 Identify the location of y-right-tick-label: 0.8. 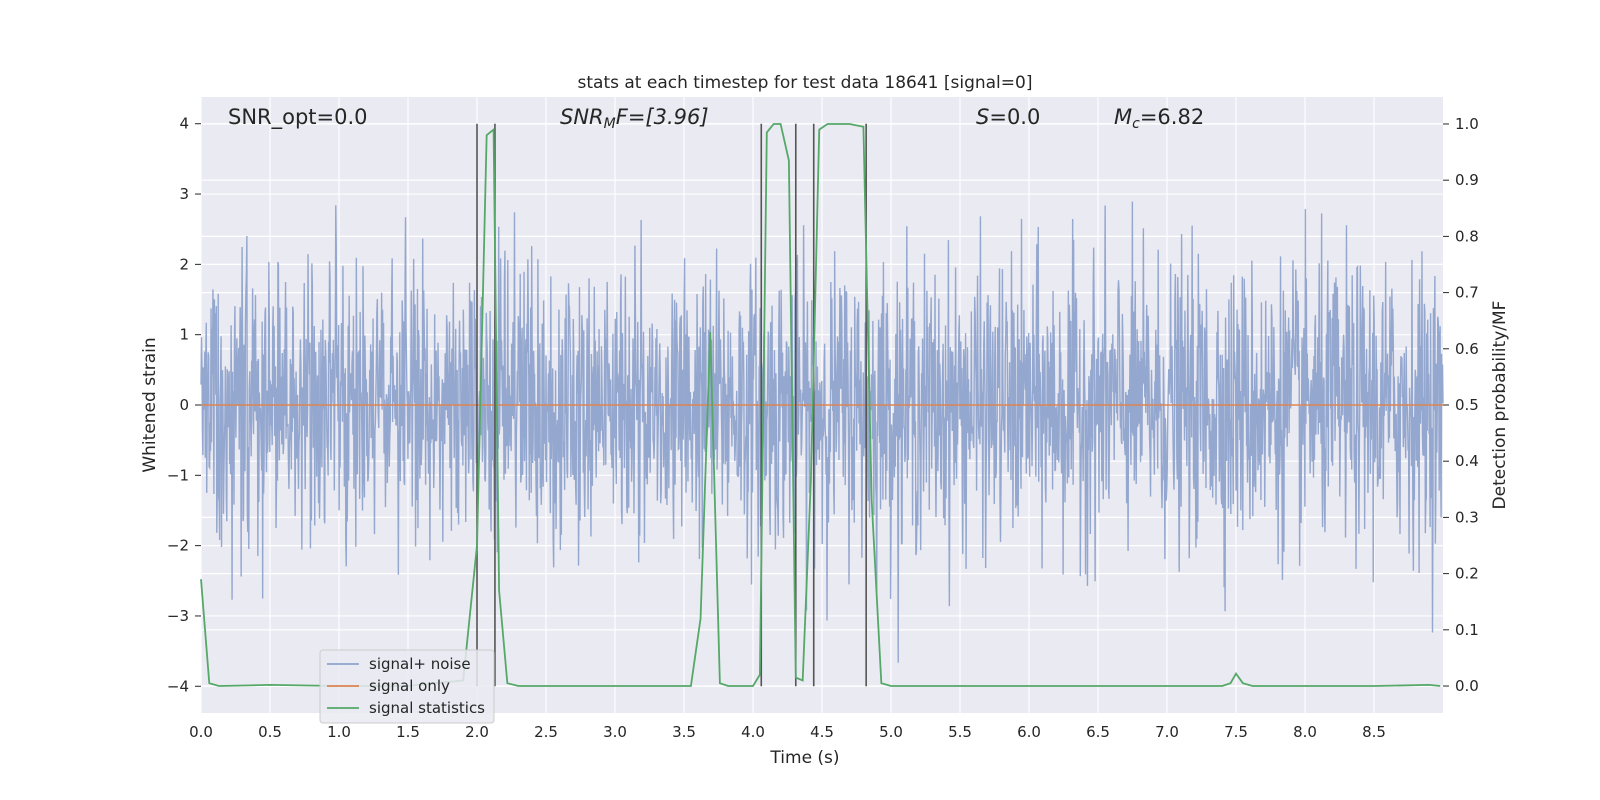
(1467, 236).